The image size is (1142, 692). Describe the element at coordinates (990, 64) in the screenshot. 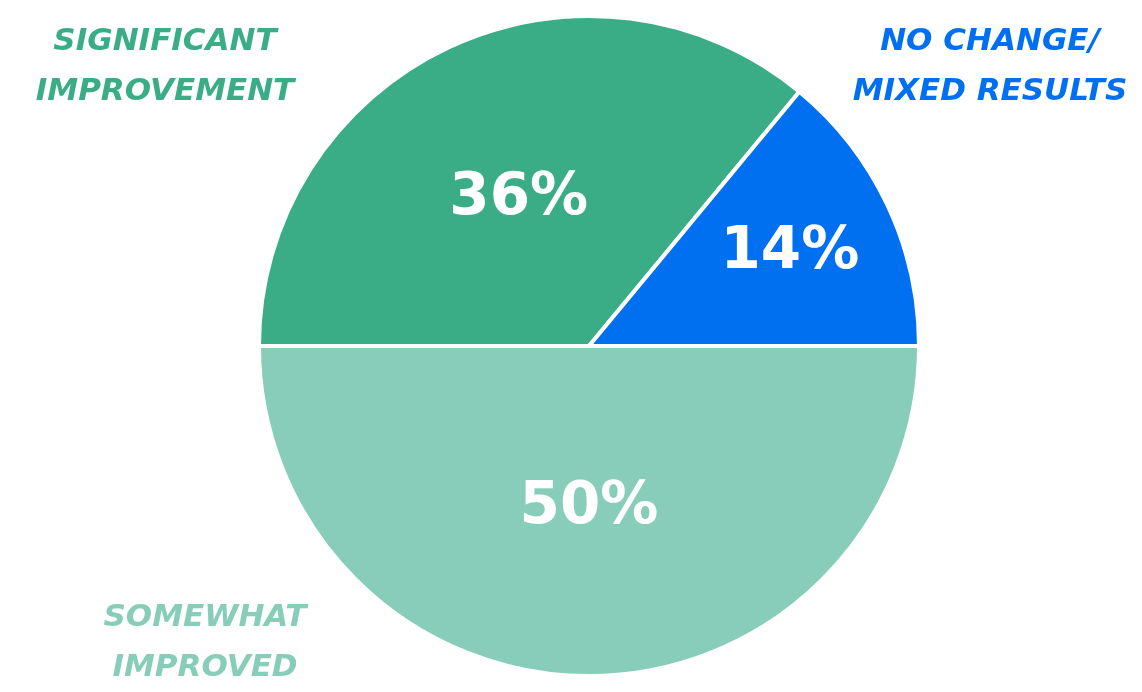

I see `slice-label: NO CHANGE/ MIXED RESULTS` at that location.